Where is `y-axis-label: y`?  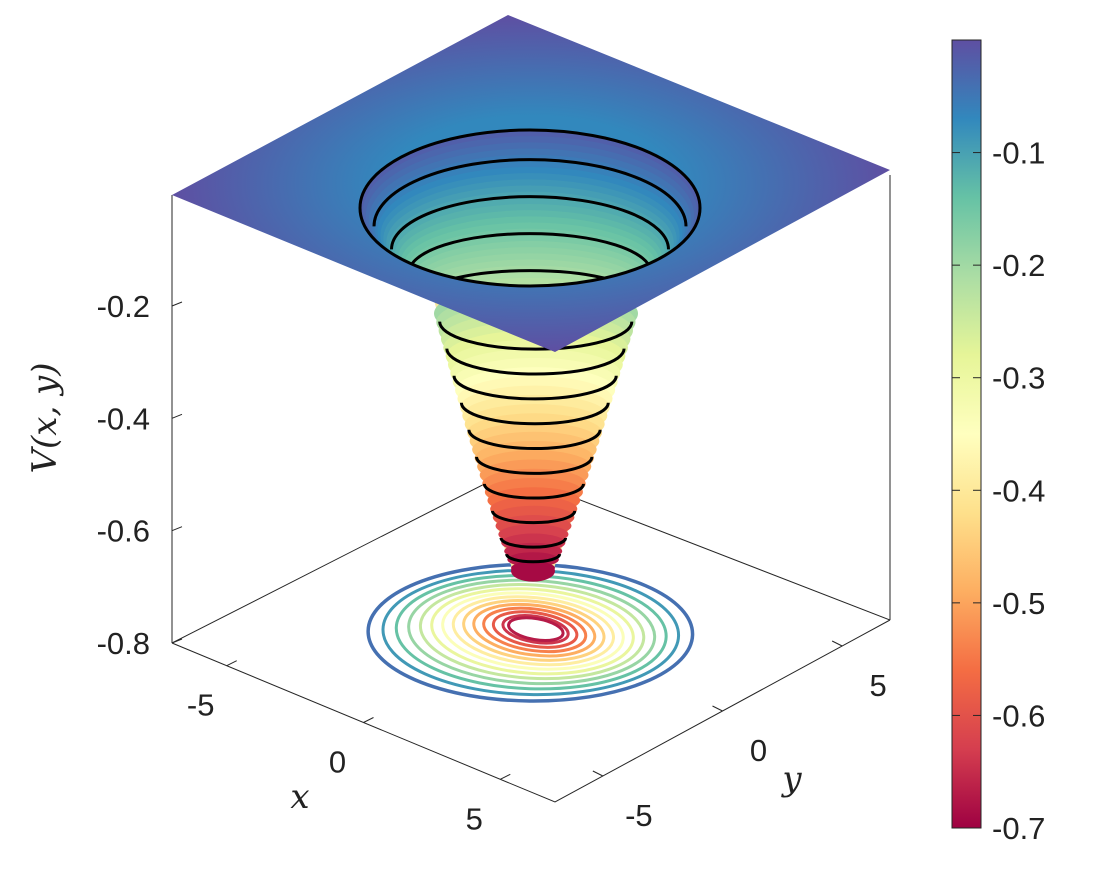 y-axis-label: y is located at coordinates (791, 779).